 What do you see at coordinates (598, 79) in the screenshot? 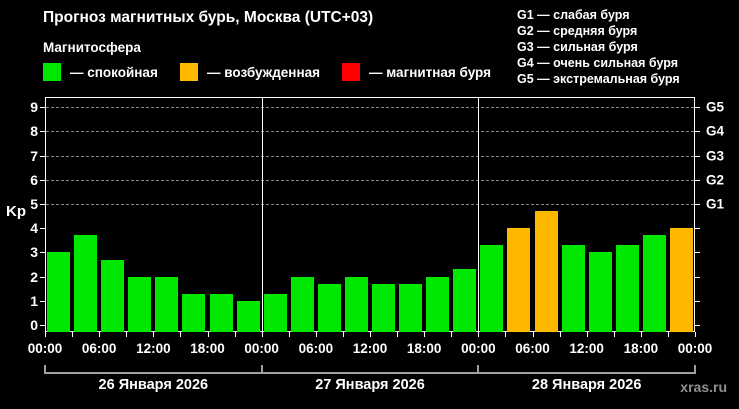
I see `g-scale-legend-row: G5 — экстремальная буря` at bounding box center [598, 79].